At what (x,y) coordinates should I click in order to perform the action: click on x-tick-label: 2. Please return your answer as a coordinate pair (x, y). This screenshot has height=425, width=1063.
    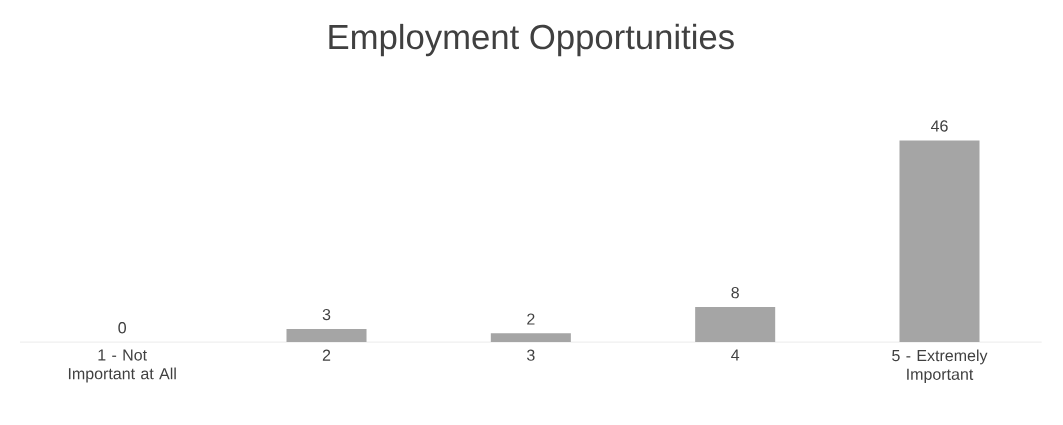
    Looking at the image, I should click on (326, 355).